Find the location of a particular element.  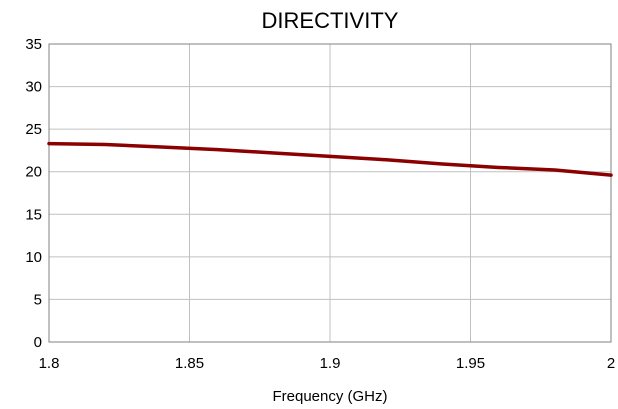

series-layer is located at coordinates (330, 159).